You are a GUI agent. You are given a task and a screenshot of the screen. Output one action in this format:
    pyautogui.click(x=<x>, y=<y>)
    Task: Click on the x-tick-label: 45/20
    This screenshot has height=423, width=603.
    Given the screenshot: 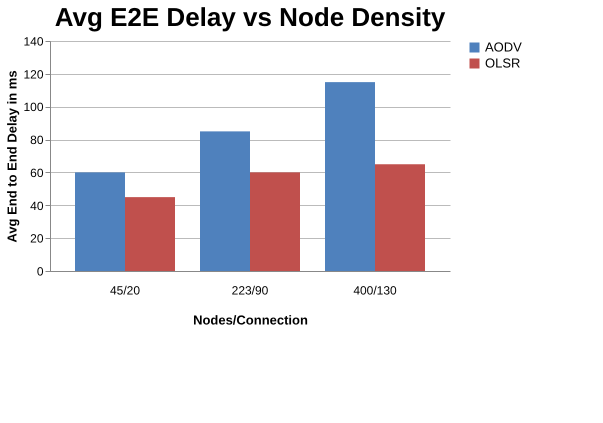 What is the action you would take?
    pyautogui.click(x=125, y=291)
    